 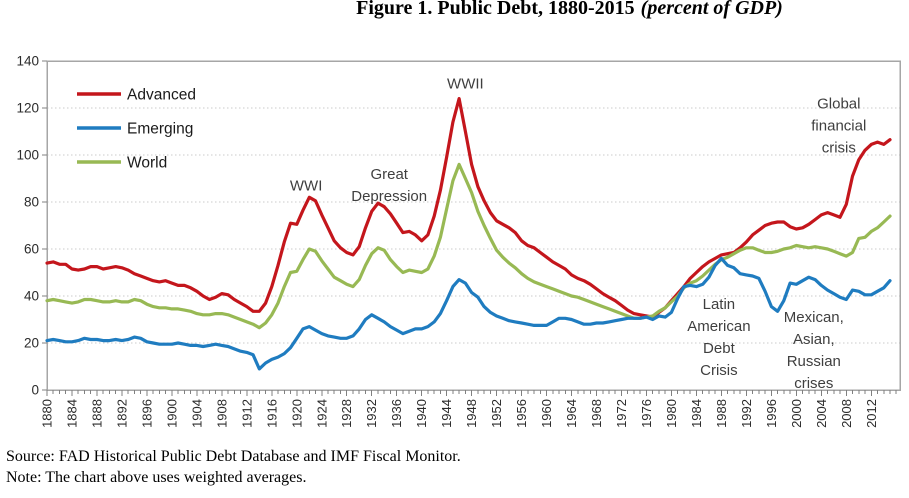 What do you see at coordinates (296, 413) in the screenshot?
I see `x-tick-label: 1920` at bounding box center [296, 413].